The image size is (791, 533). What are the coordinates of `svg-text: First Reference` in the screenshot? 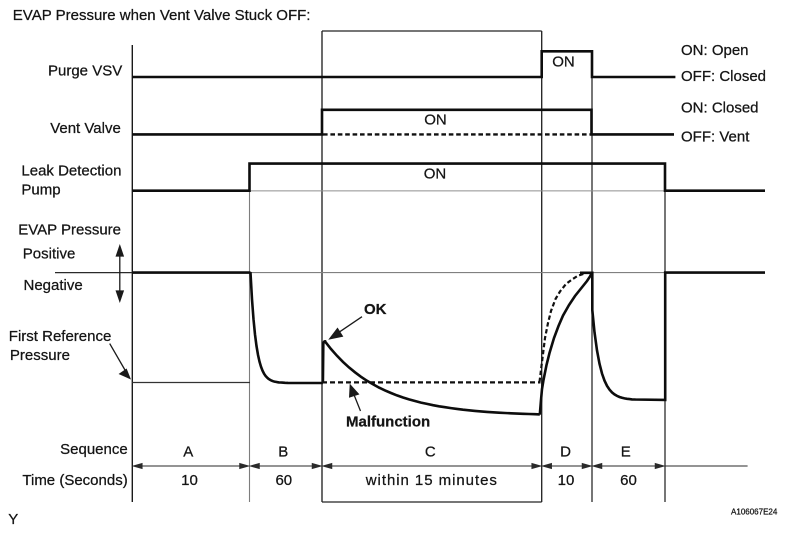 It's located at (60, 336).